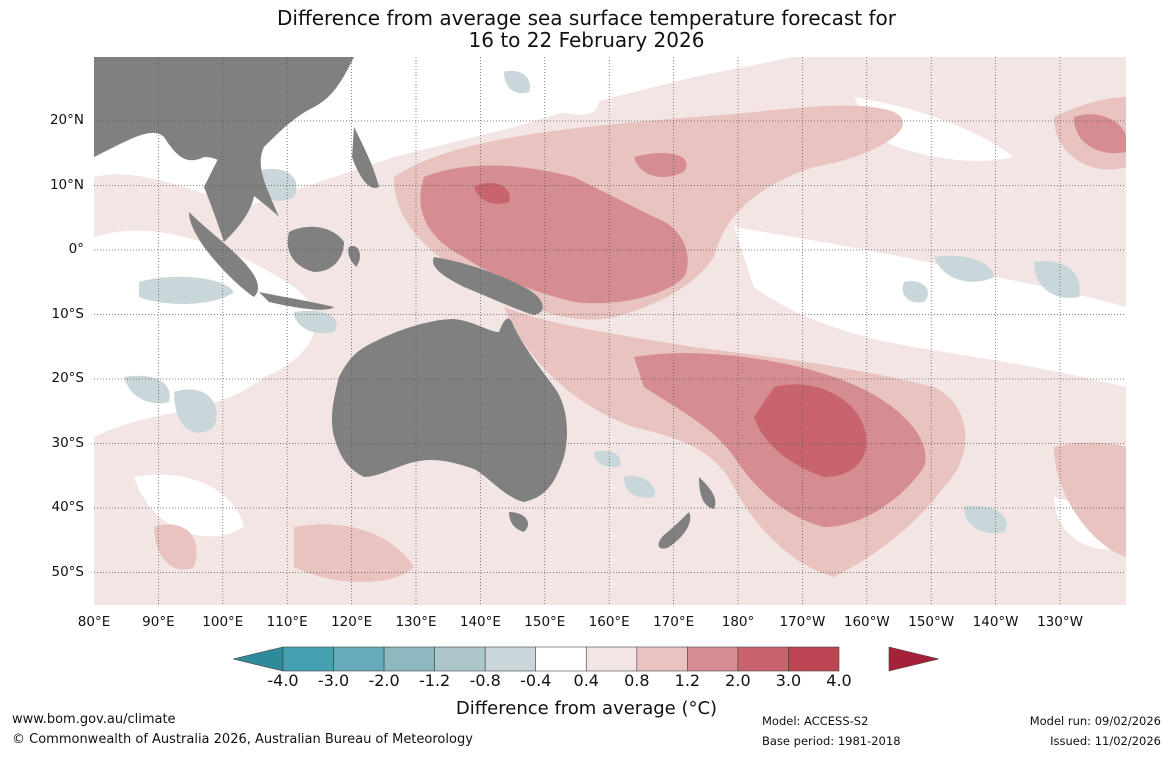  What do you see at coordinates (995, 622) in the screenshot?
I see `longitude-label: 140°W` at bounding box center [995, 622].